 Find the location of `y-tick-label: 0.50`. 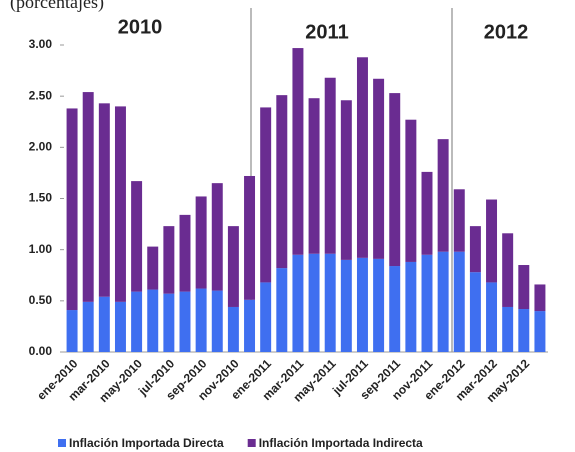

y-tick-label: 0.50 is located at coordinates (41, 300).